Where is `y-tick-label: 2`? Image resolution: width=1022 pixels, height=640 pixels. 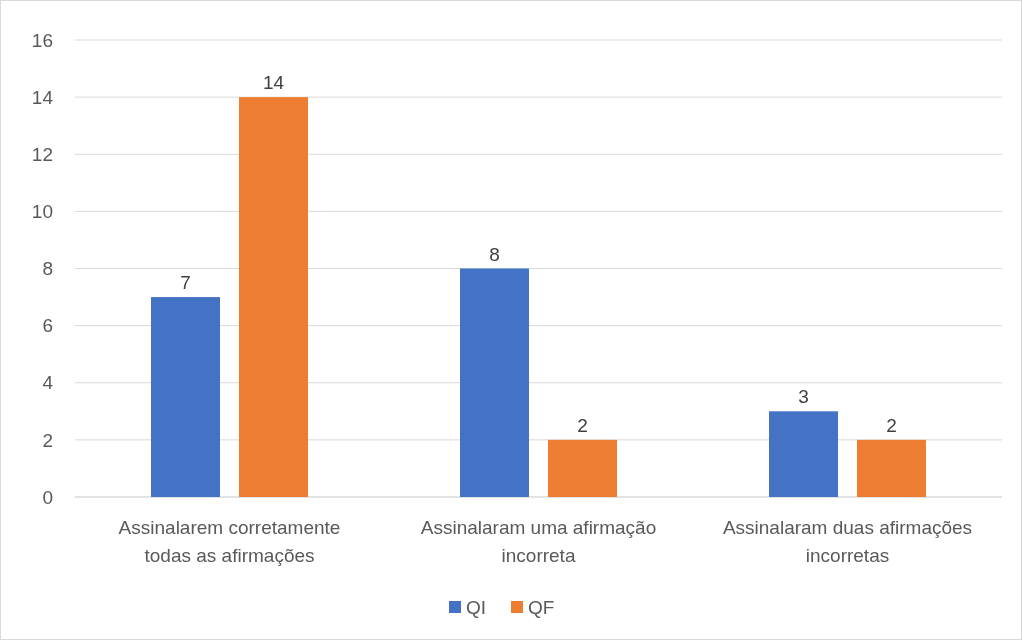
y-tick-label: 2 is located at coordinates (47, 440).